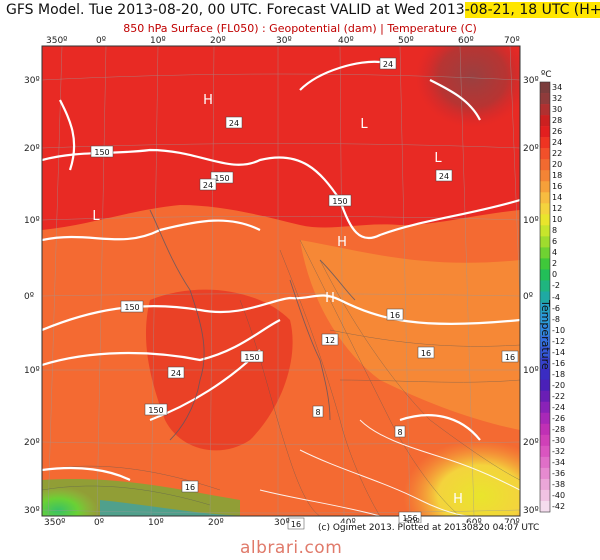 This screenshot has width=600, height=560. What do you see at coordinates (330, 340) in the screenshot?
I see `svg-text: 12` at bounding box center [330, 340].